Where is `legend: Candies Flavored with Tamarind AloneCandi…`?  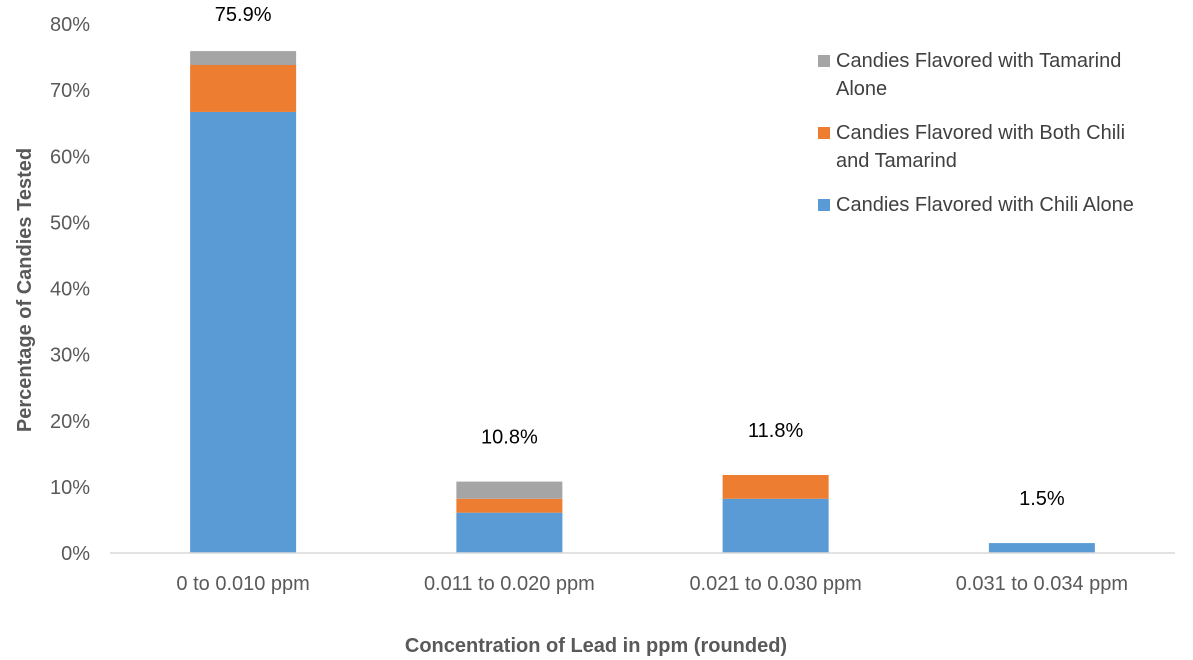 legend: Candies Flavored with Tamarind AloneCandi… is located at coordinates (976, 133).